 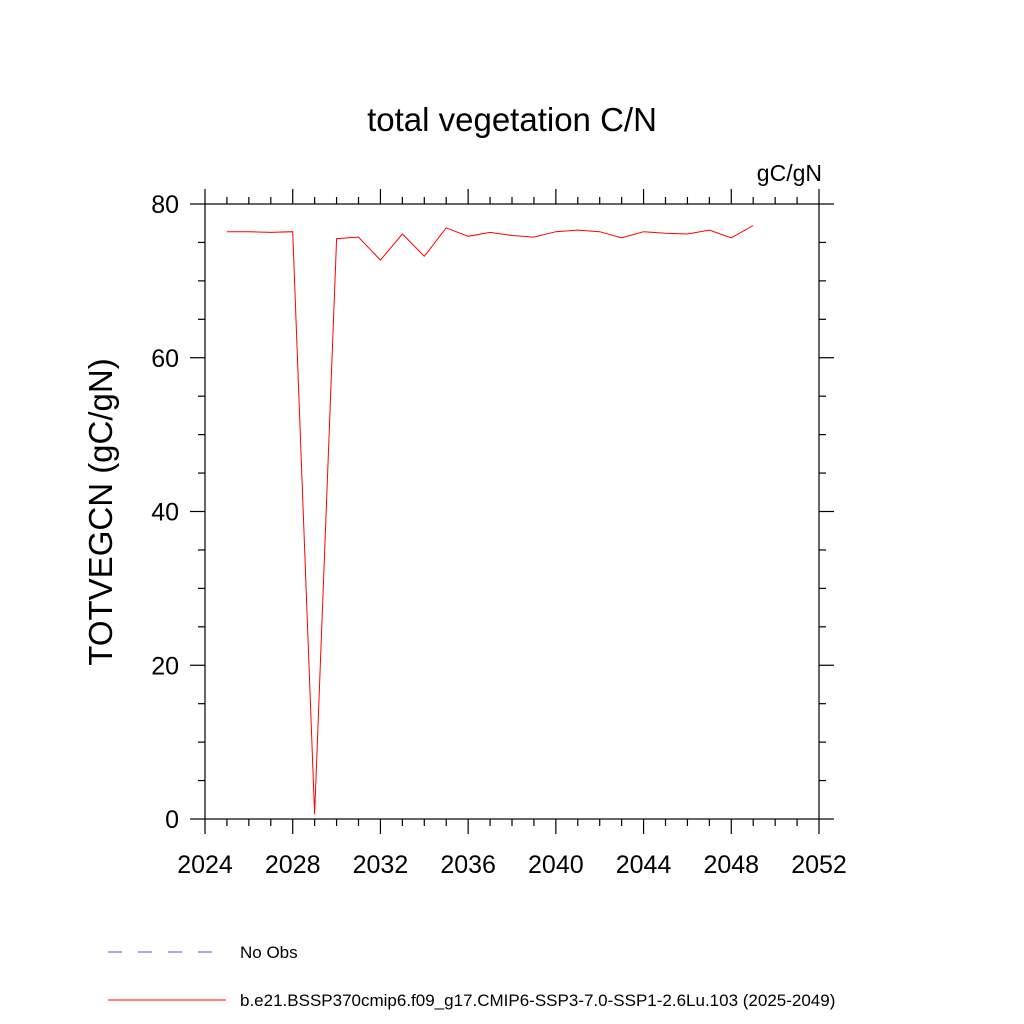 What do you see at coordinates (165, 359) in the screenshot?
I see `y-tick-label: 60` at bounding box center [165, 359].